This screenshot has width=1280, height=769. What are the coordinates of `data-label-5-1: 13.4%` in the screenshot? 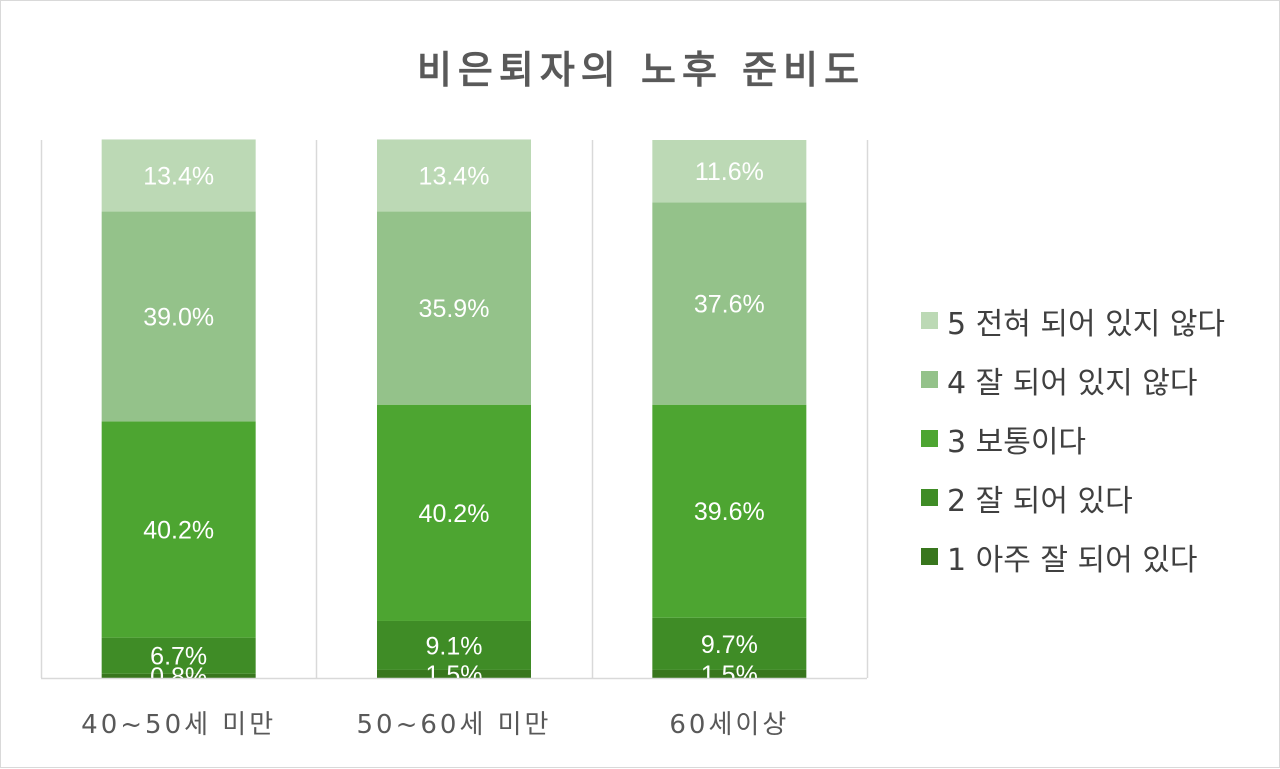 It's located at (178, 177).